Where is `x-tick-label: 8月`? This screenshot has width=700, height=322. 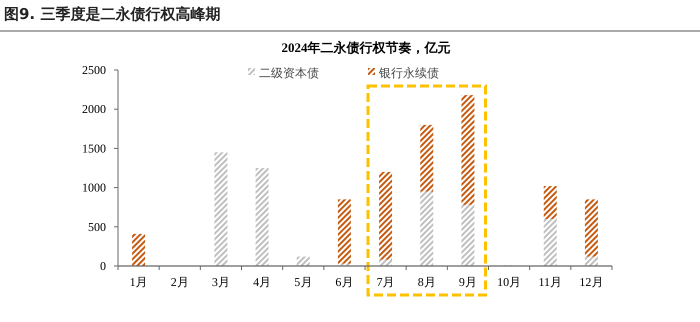
x-tick-label: 8月 is located at coordinates (427, 282).